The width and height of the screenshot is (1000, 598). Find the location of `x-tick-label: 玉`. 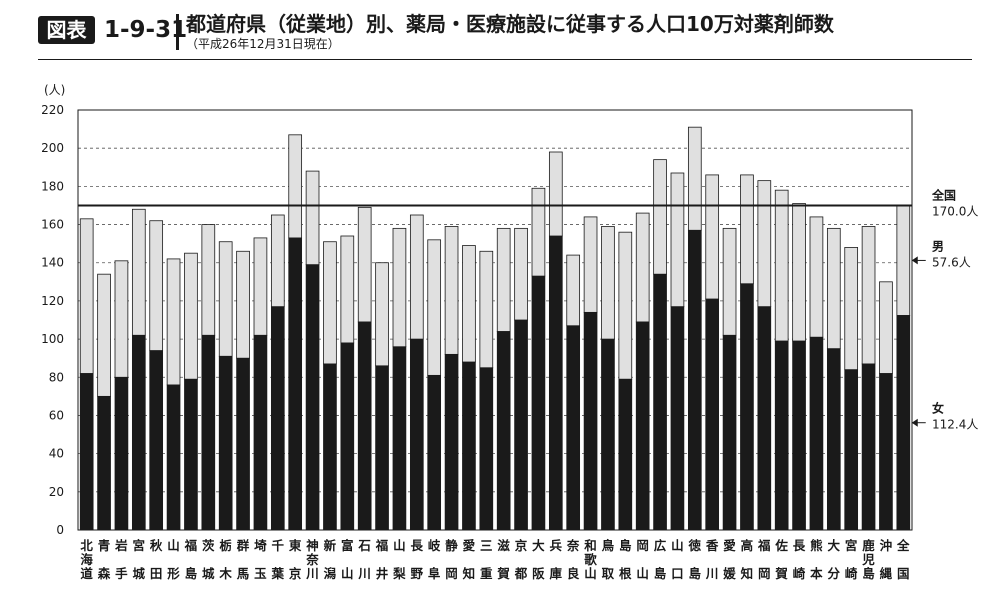

x-tick-label: 玉 is located at coordinates (260, 573).